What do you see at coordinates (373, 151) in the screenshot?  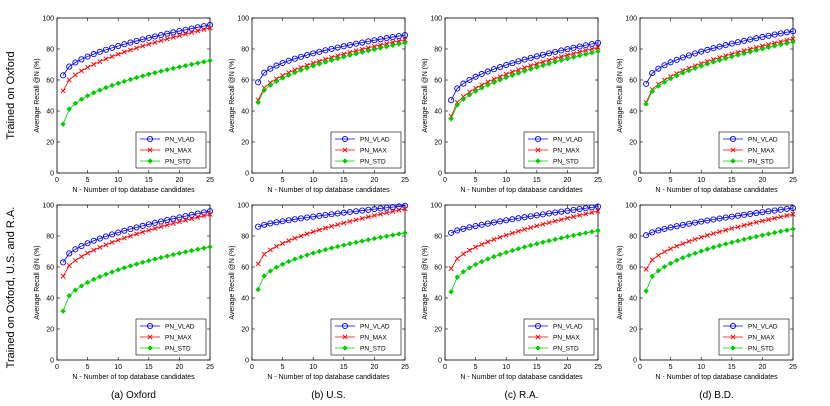 I see `legend-label: PN_MAX` at bounding box center [373, 151].